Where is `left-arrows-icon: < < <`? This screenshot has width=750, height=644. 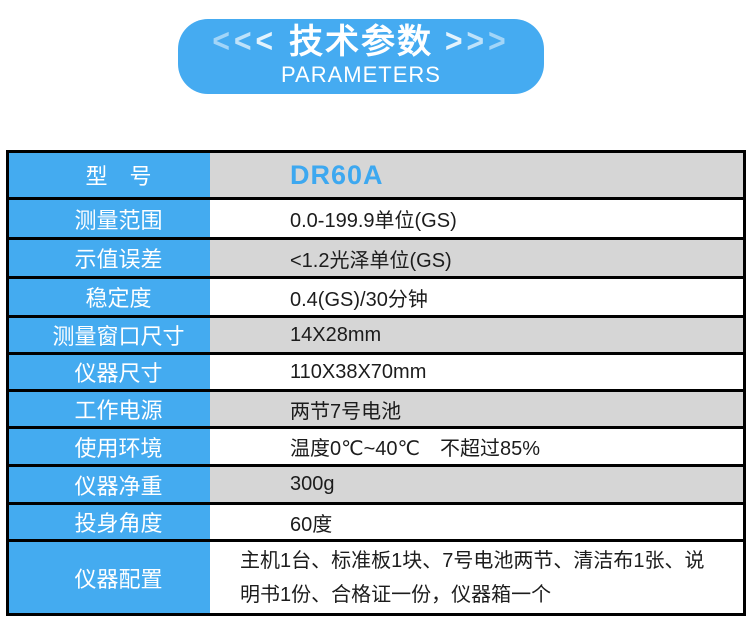 left-arrows-icon: < < < is located at coordinates (244, 41).